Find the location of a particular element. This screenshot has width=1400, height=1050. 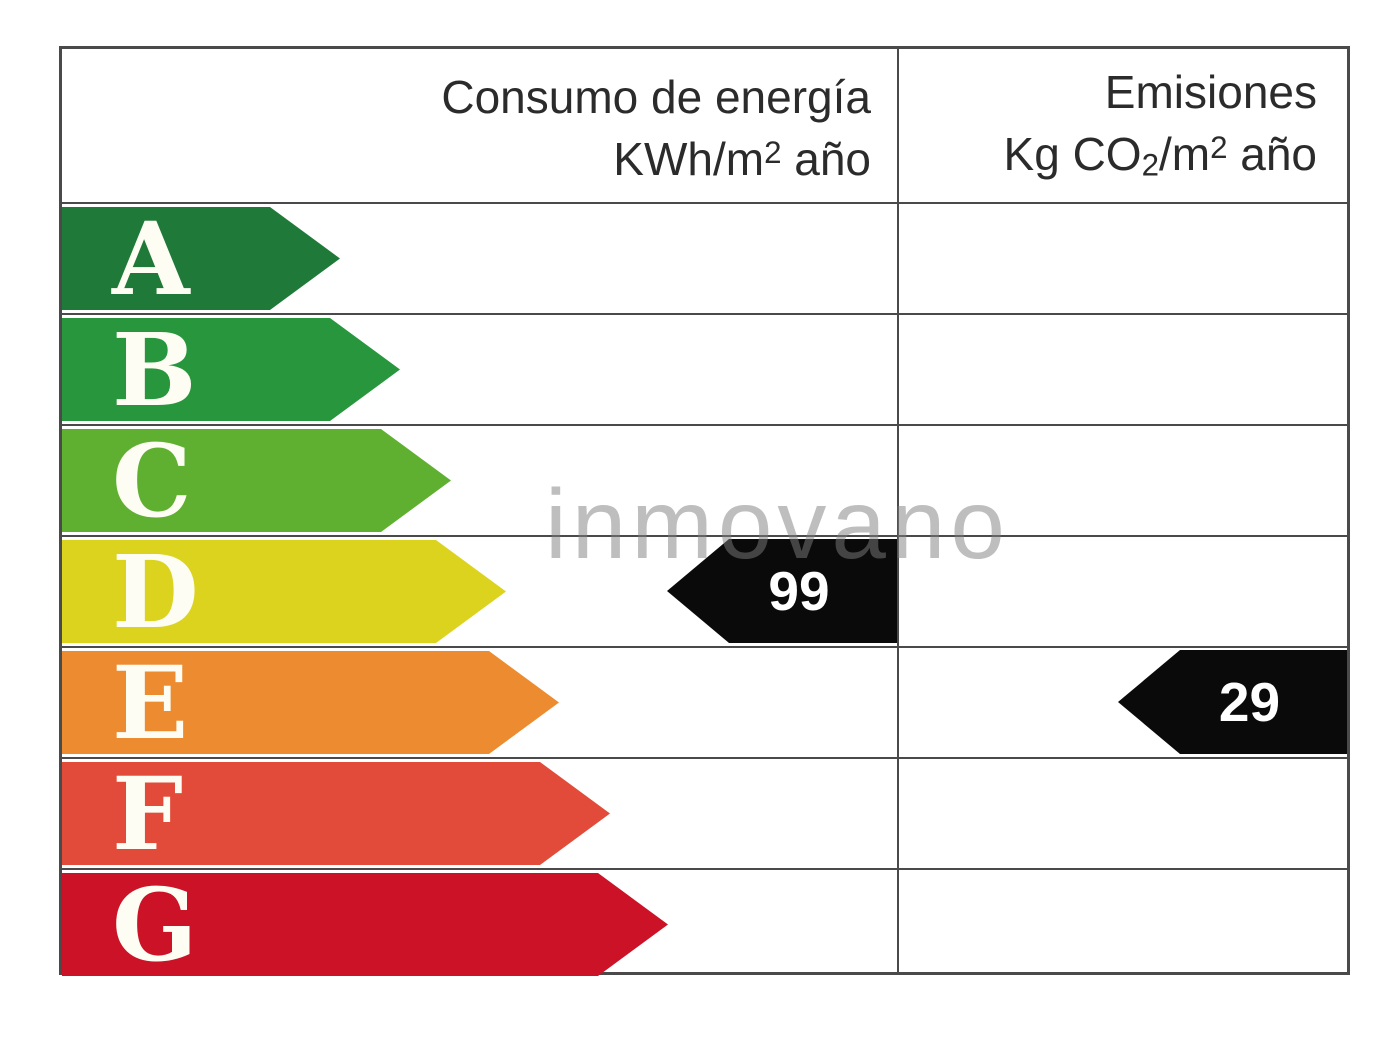

scale-row-f: F is located at coordinates (704, 812).